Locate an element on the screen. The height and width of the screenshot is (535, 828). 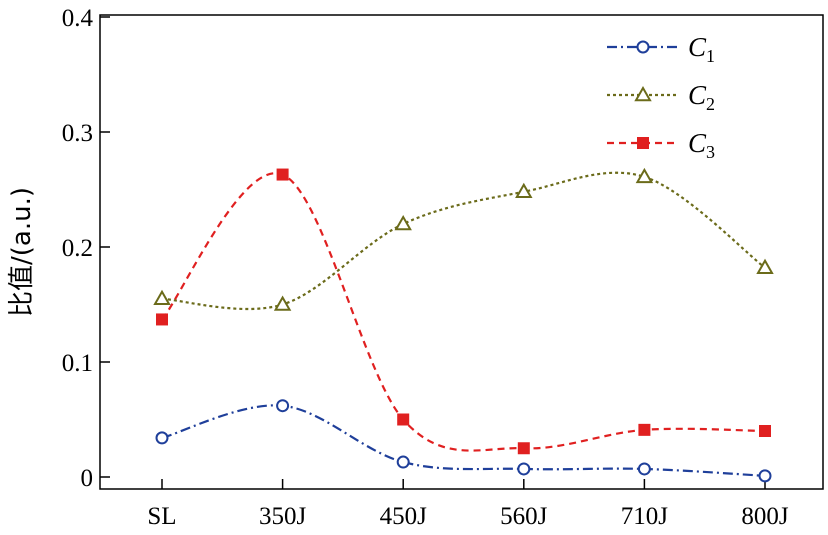
legend-label: C1 is located at coordinates (701, 49).